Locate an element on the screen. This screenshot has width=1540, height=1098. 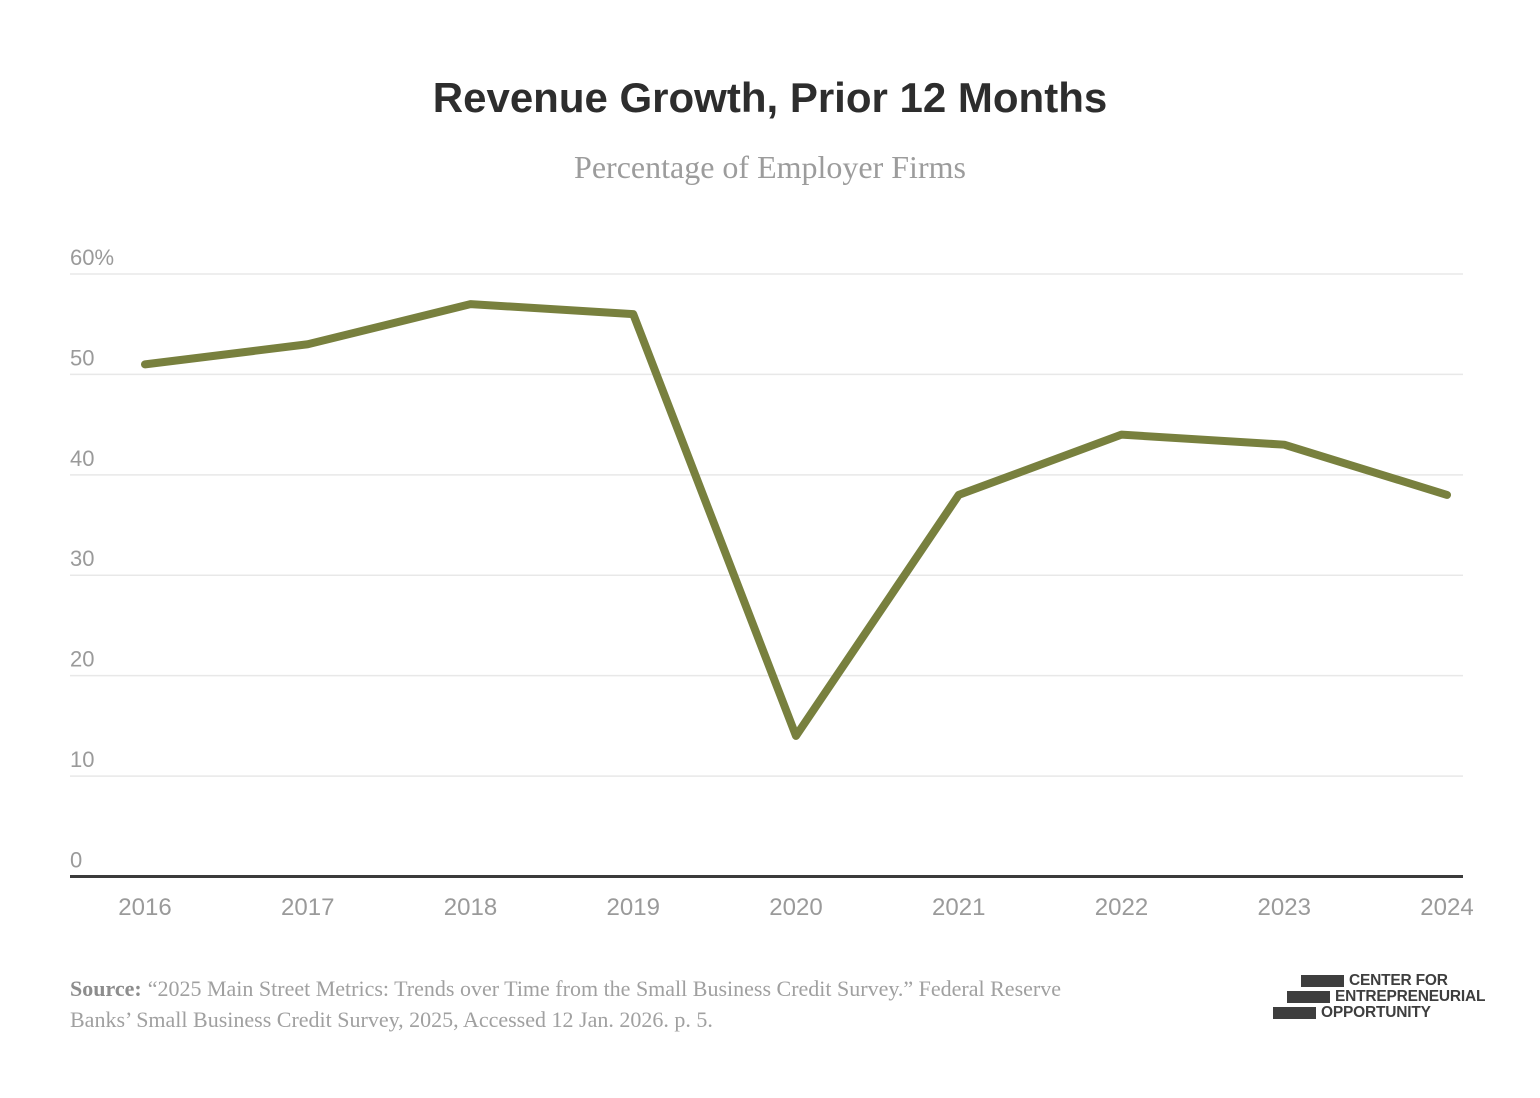
y-tick-label: 0 is located at coordinates (76, 860).